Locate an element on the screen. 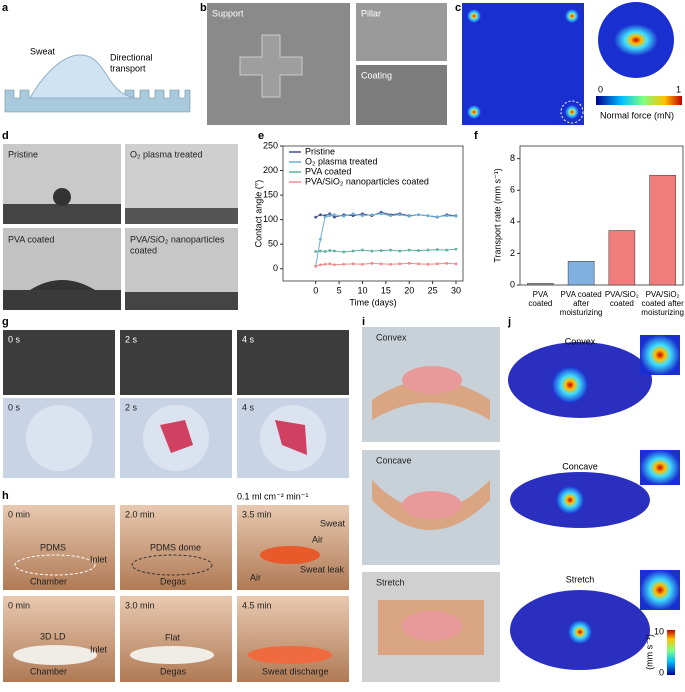 This screenshot has height=692, width=685. label: Chamber is located at coordinates (48, 671).